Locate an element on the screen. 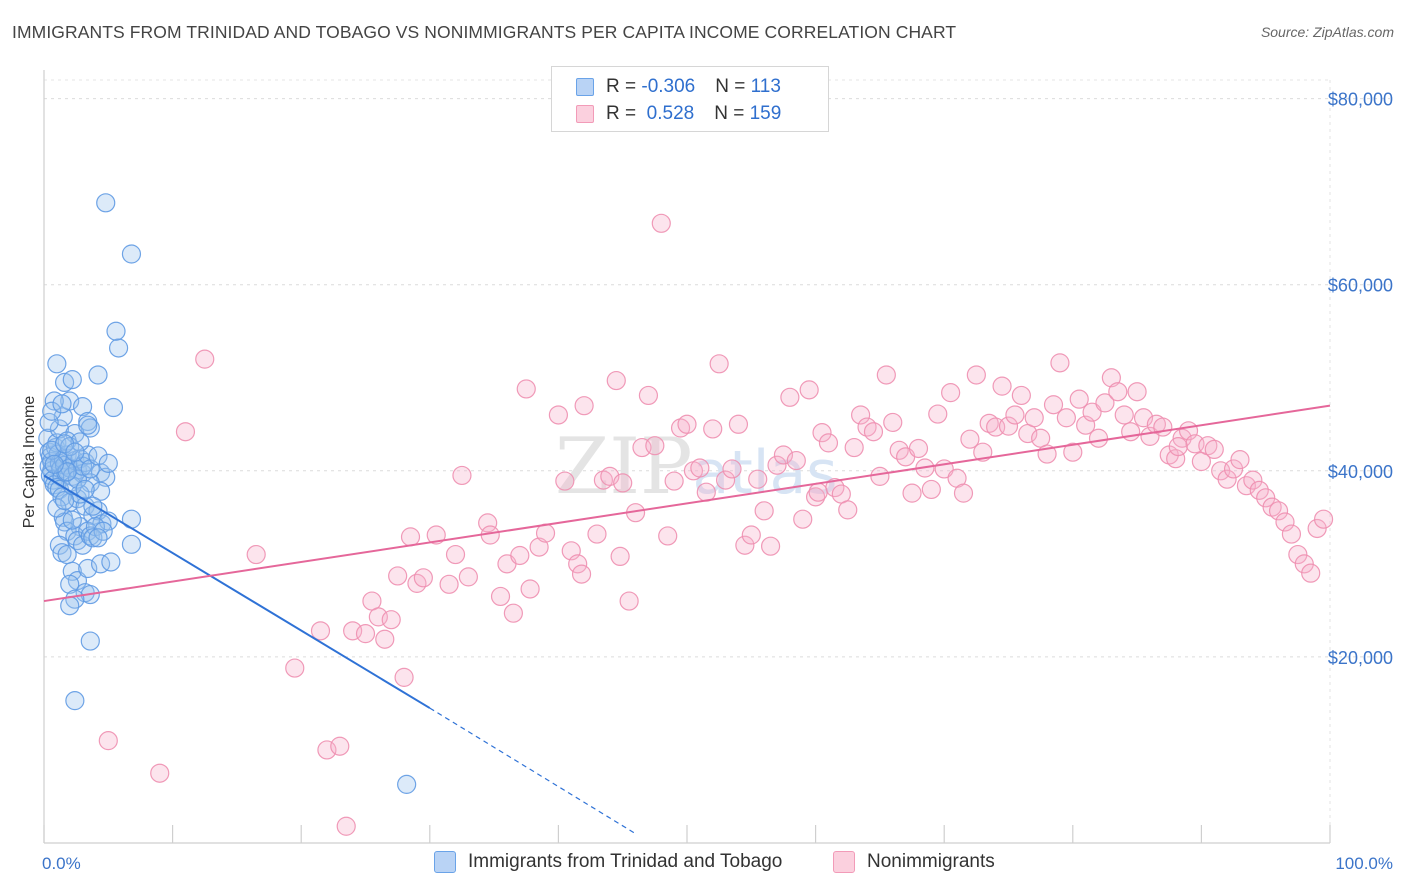 Image resolution: width=1406 pixels, height=892 pixels. immigrants-trend-extension is located at coordinates (532, 771).